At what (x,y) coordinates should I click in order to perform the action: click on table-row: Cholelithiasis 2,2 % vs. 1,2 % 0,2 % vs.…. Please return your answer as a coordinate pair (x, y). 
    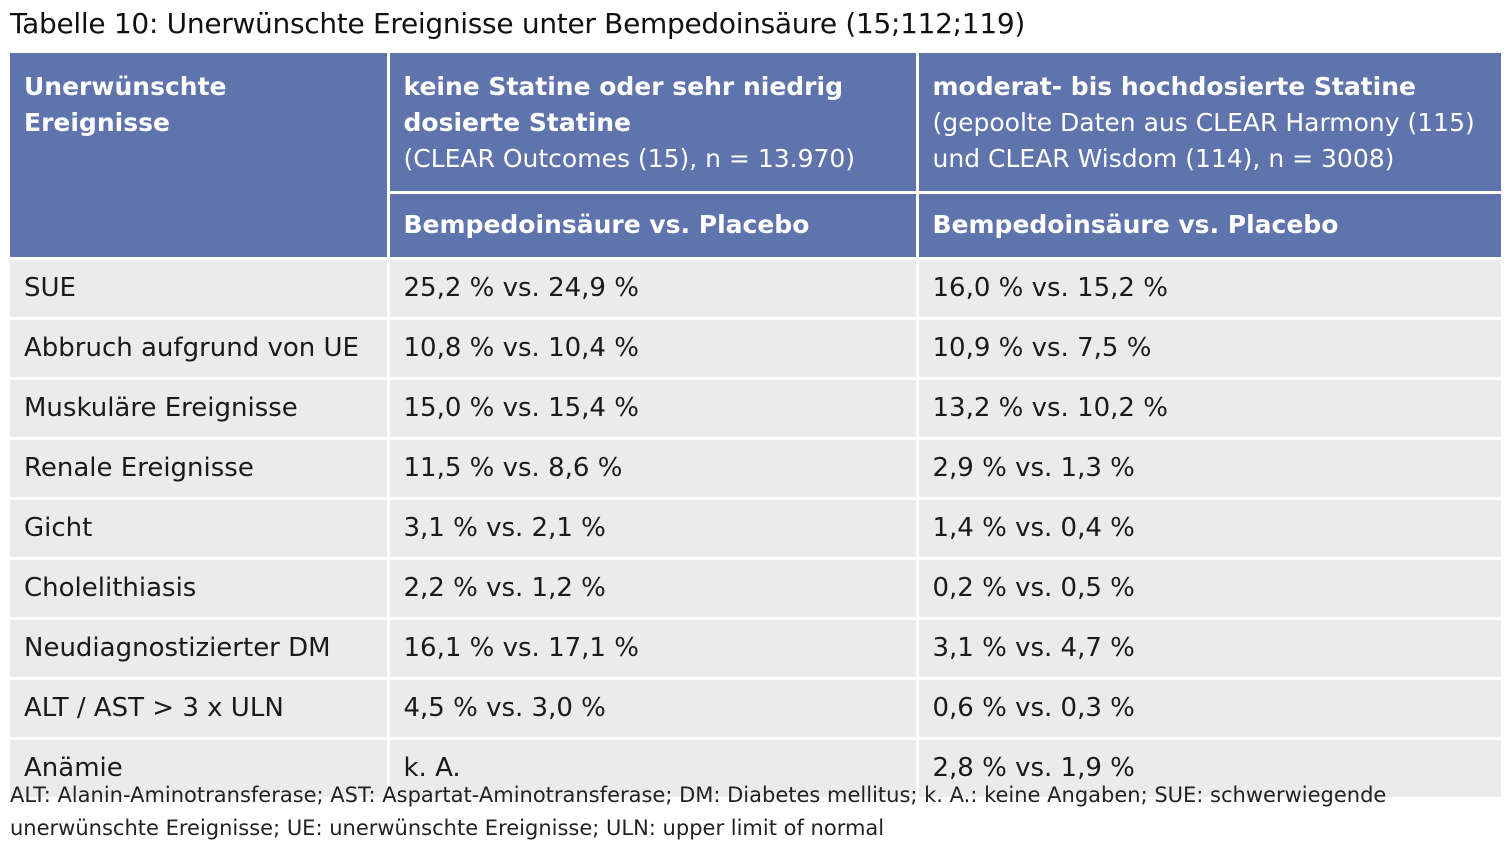
    Looking at the image, I should click on (755, 588).